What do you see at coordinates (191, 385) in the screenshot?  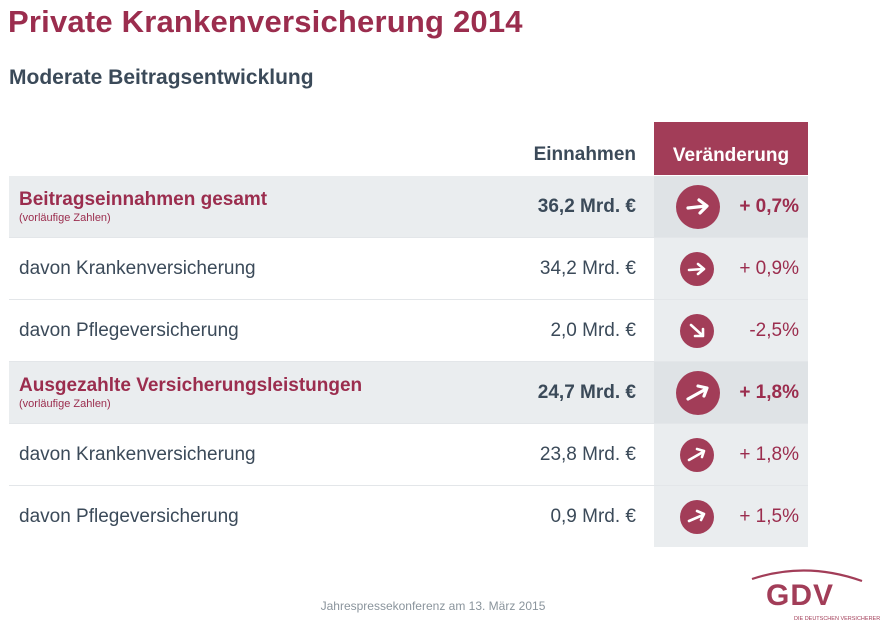 I see `row-label: Ausgezahlte Versicherungsleistungen` at bounding box center [191, 385].